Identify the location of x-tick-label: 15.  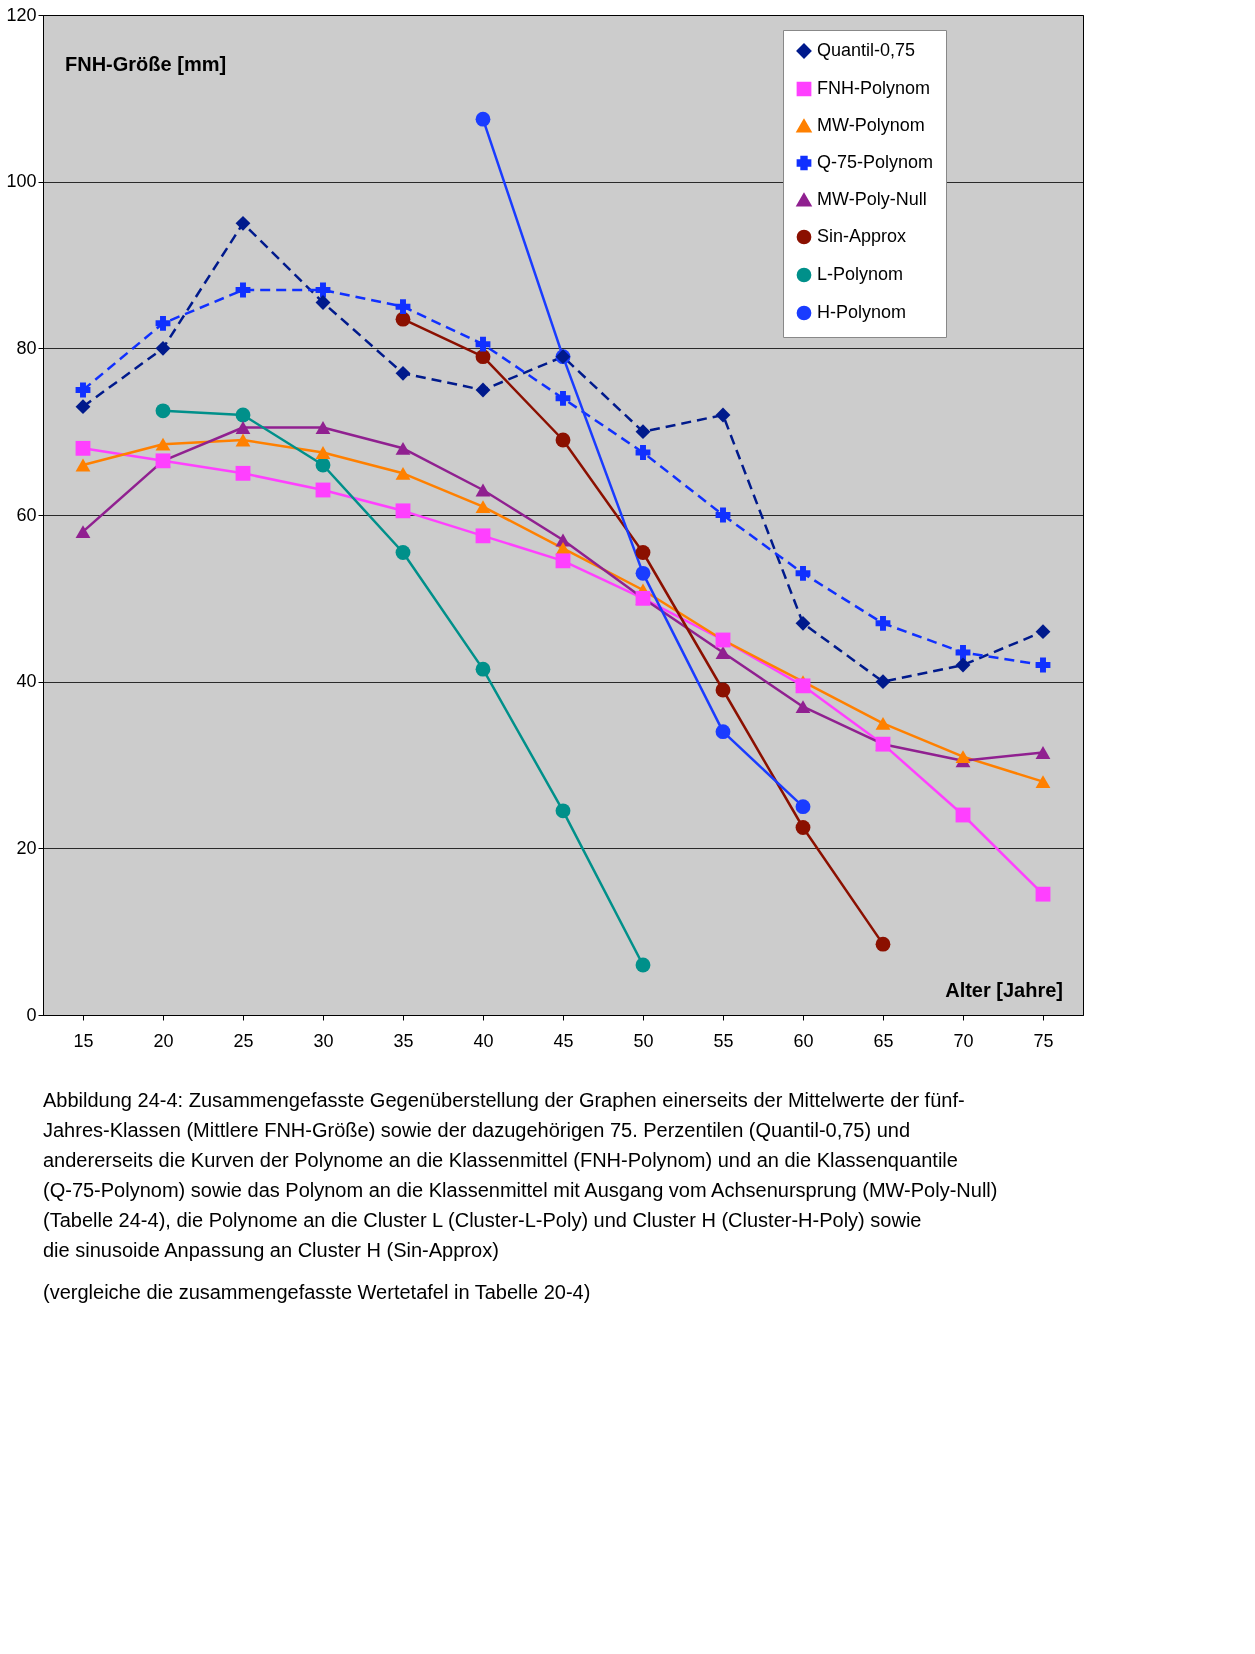
(83, 1040).